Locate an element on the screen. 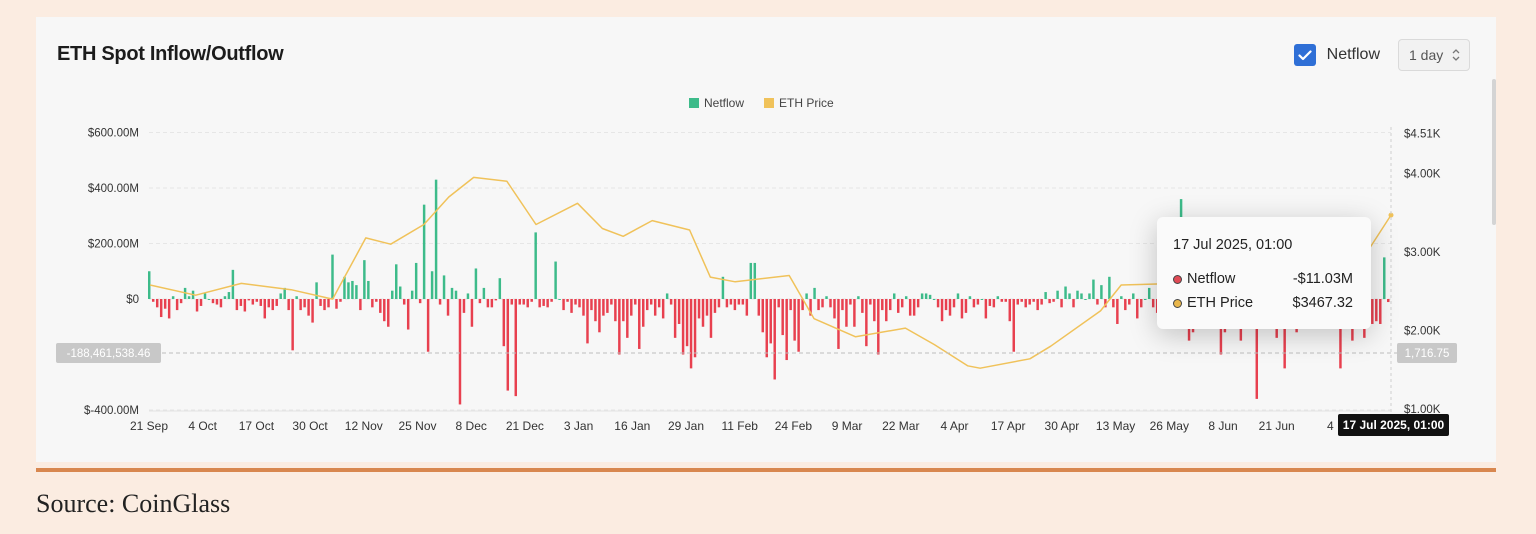 This screenshot has height=534, width=1536. netflow-dot-icon is located at coordinates (1177, 279).